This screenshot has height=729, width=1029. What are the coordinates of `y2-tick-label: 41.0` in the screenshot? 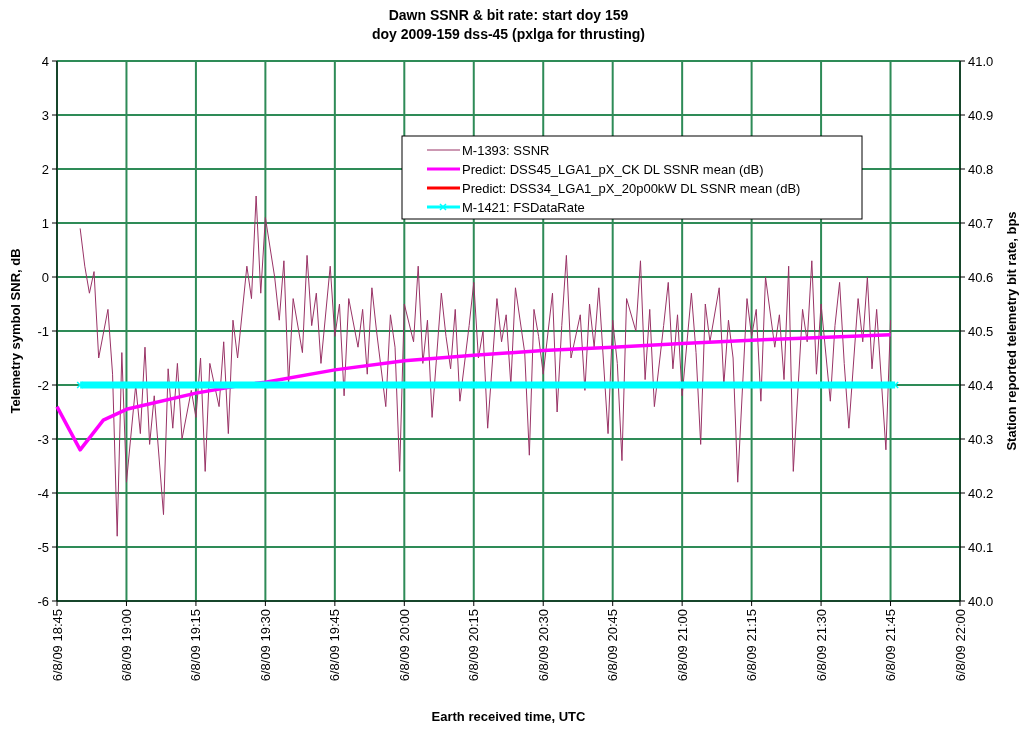 It's located at (981, 61).